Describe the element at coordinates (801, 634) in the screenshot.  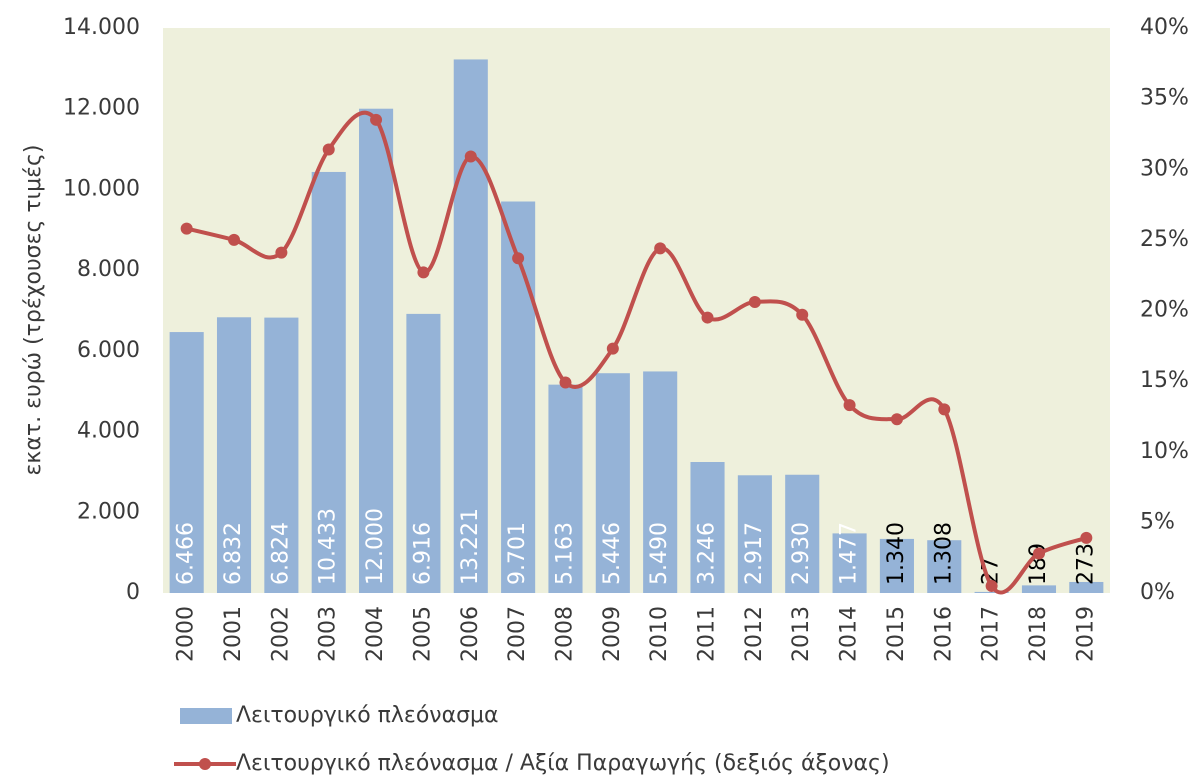
I see `x-tick-label: 2013` at that location.